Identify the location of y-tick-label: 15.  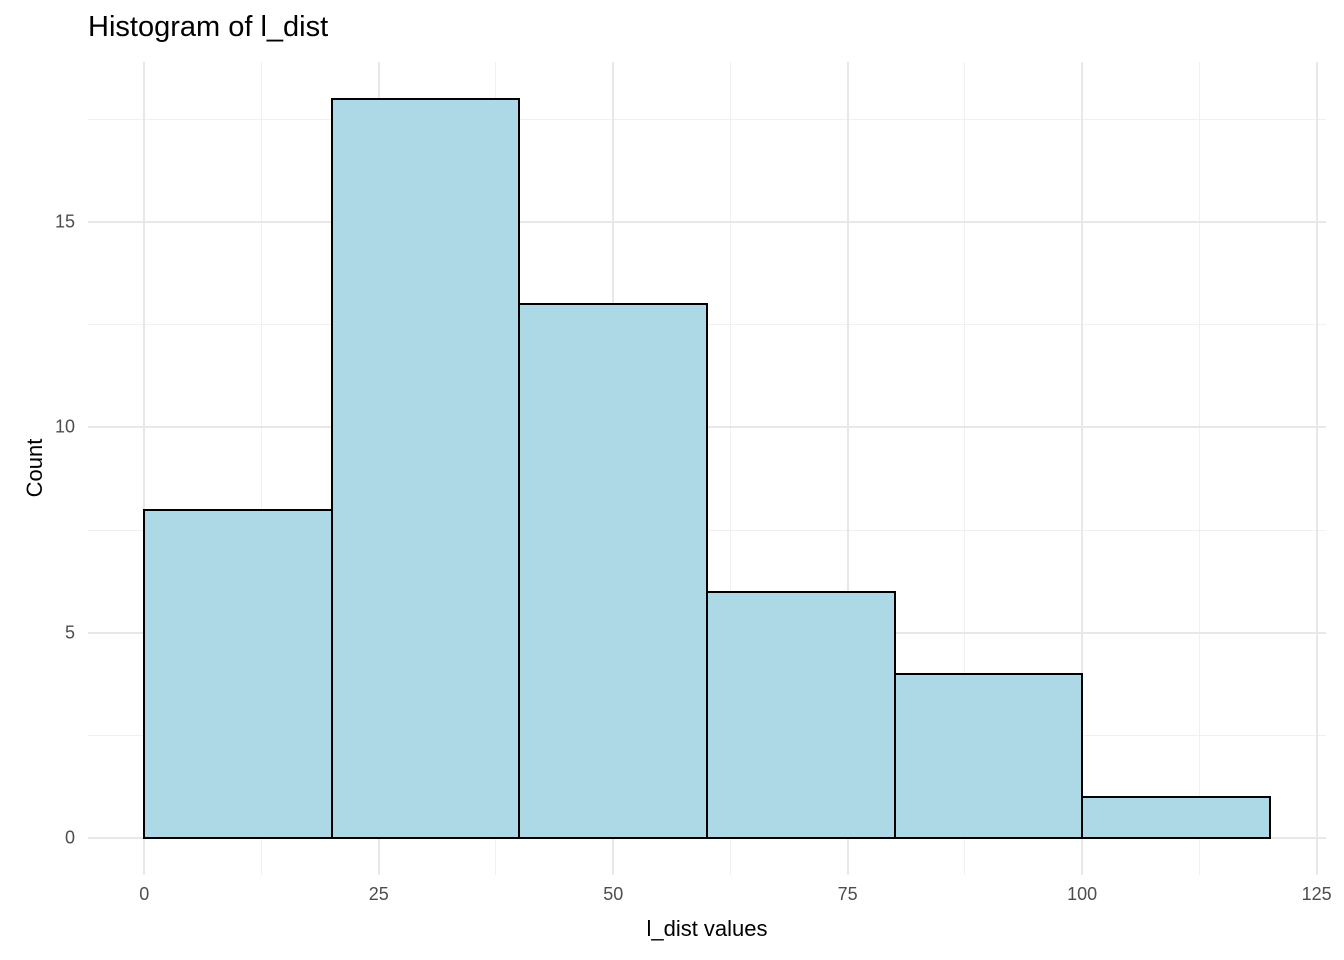
(64, 221).